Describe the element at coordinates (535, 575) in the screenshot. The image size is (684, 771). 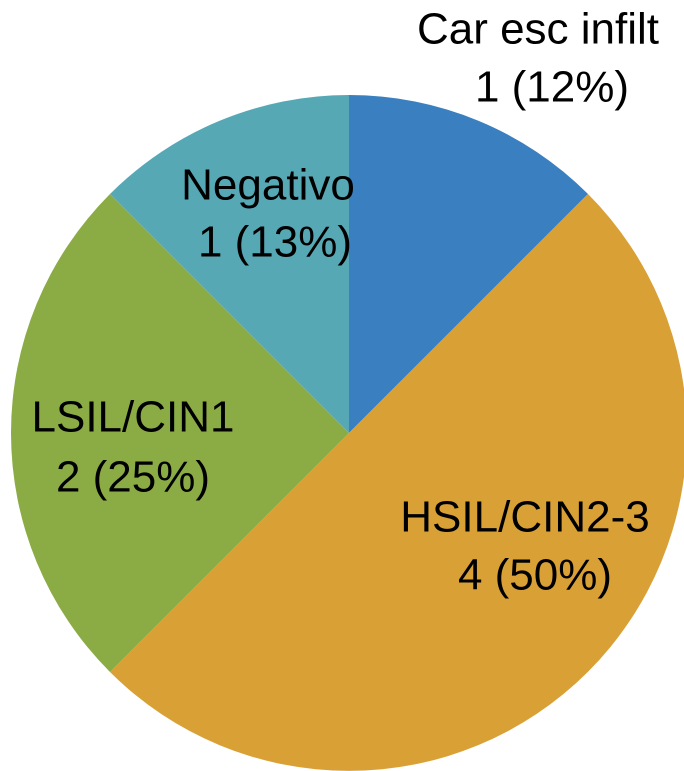
I see `slice-value-label: 4 (50%)` at that location.